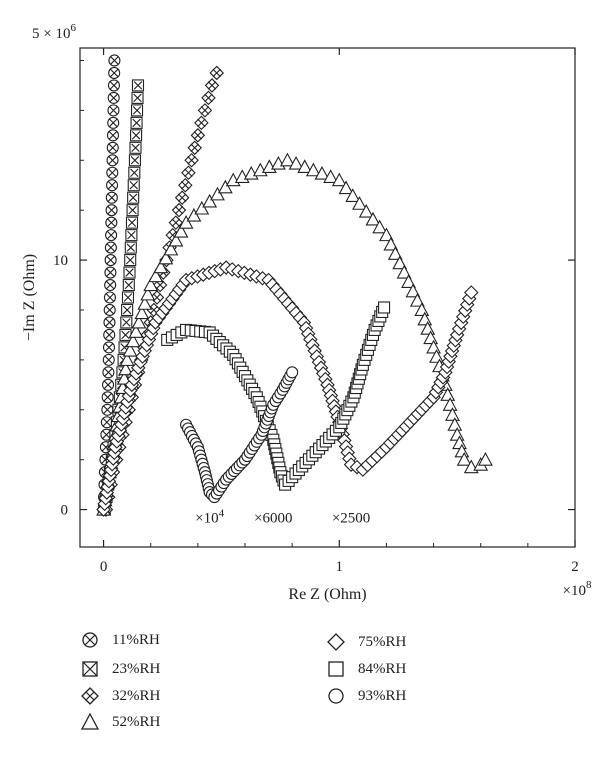  I want to click on legend-item-11rh: 11%RH, so click(120, 640).